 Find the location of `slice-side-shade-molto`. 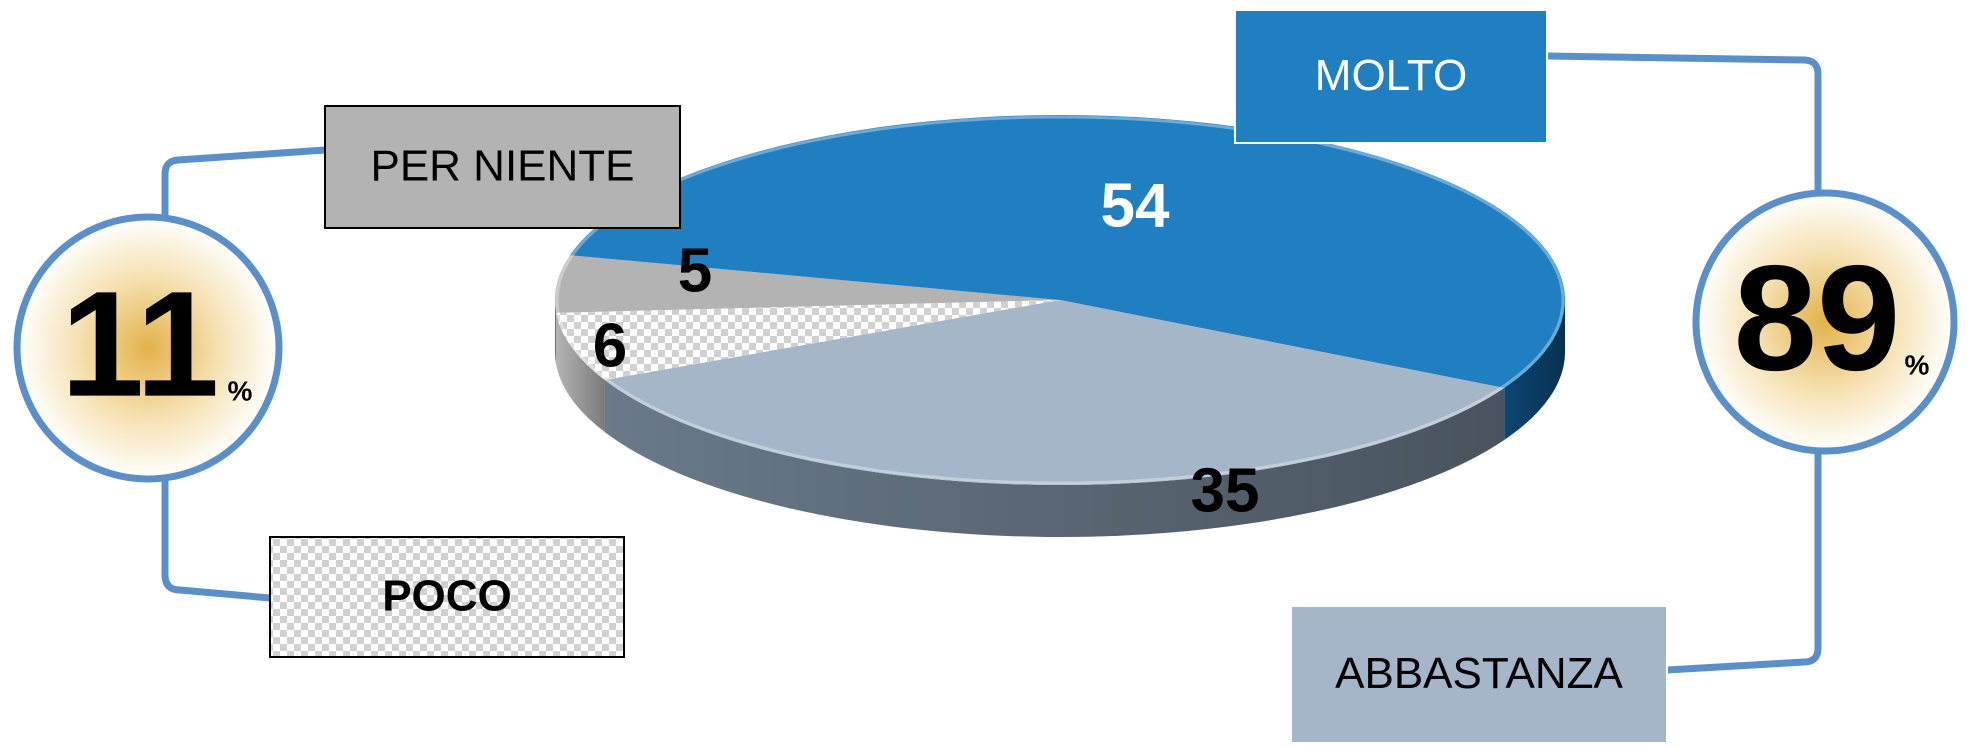

slice-side-shade-molto is located at coordinates (1534, 370).